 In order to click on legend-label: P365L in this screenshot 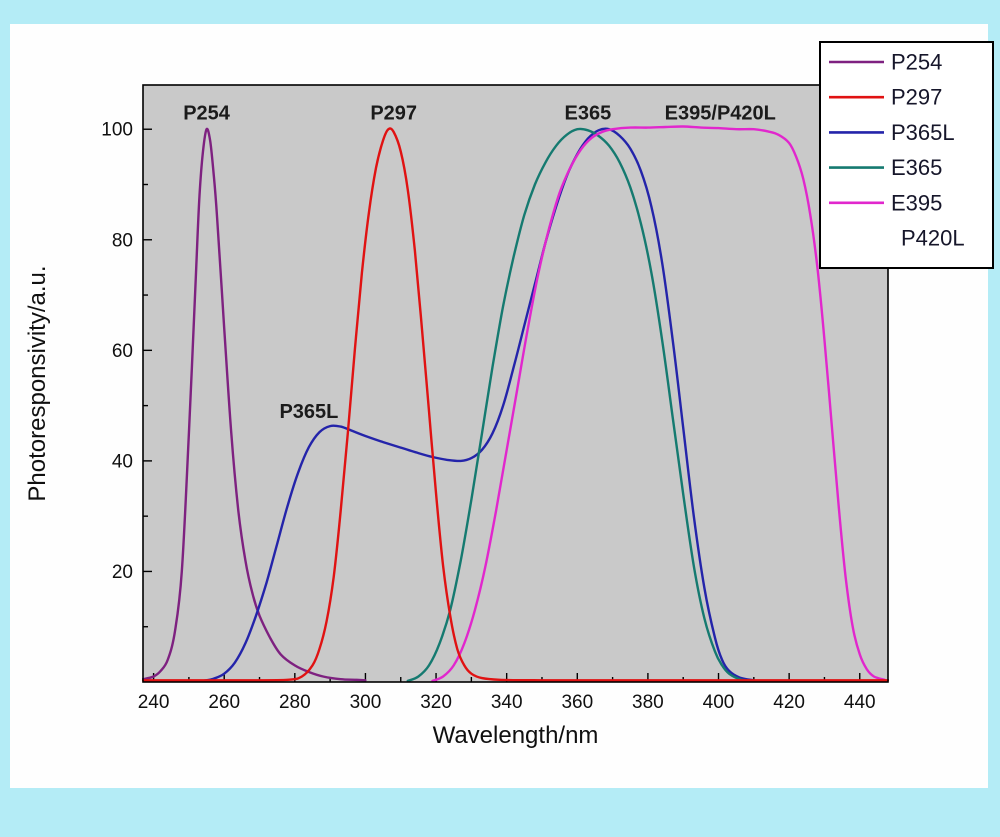, I will do `click(923, 132)`.